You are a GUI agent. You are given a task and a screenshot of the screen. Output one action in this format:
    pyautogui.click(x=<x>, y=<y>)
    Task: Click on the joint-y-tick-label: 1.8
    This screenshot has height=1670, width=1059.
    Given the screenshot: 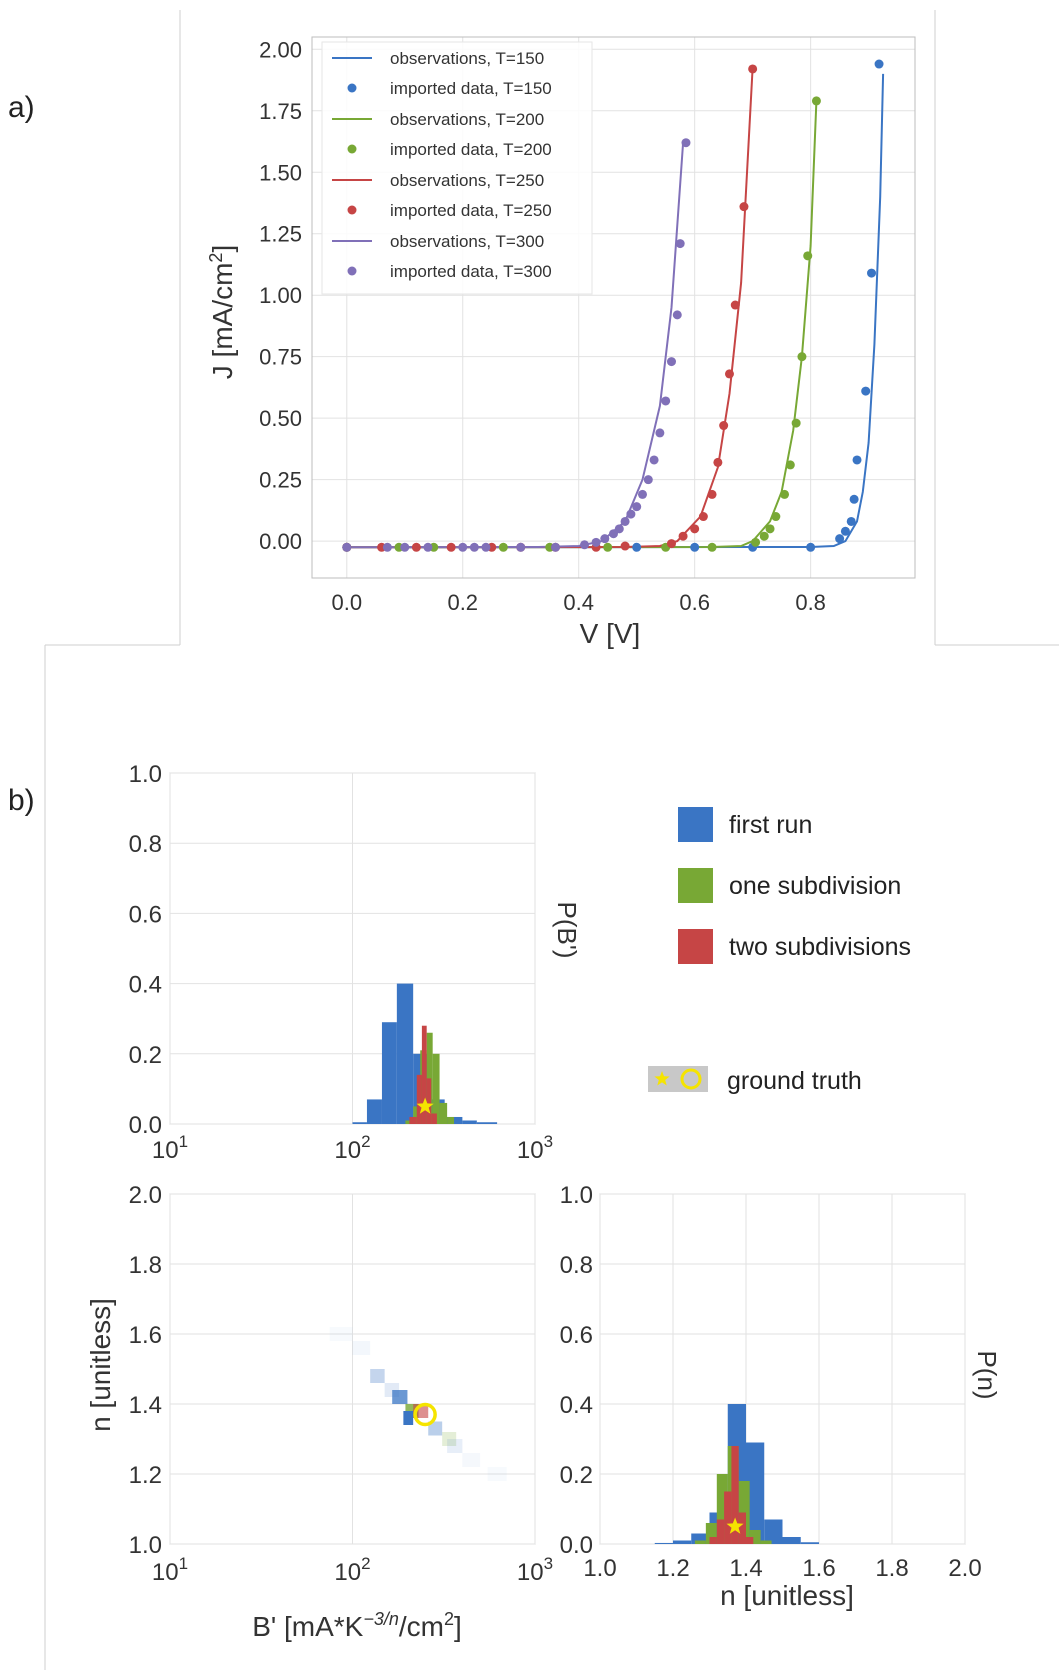 What is the action you would take?
    pyautogui.click(x=145, y=1265)
    